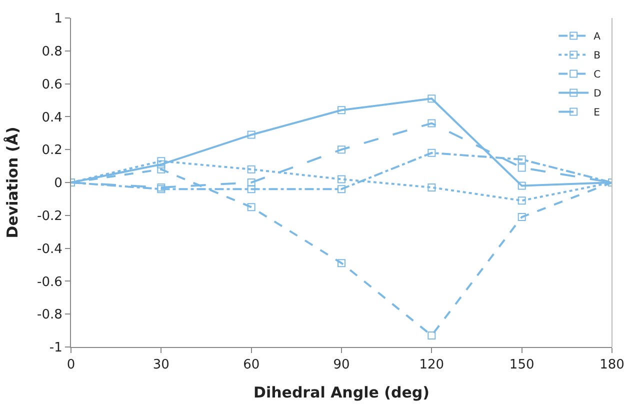 This screenshot has width=636, height=410. What do you see at coordinates (12, 182) in the screenshot?
I see `y-axis-title: Deviation (Å)` at bounding box center [12, 182].